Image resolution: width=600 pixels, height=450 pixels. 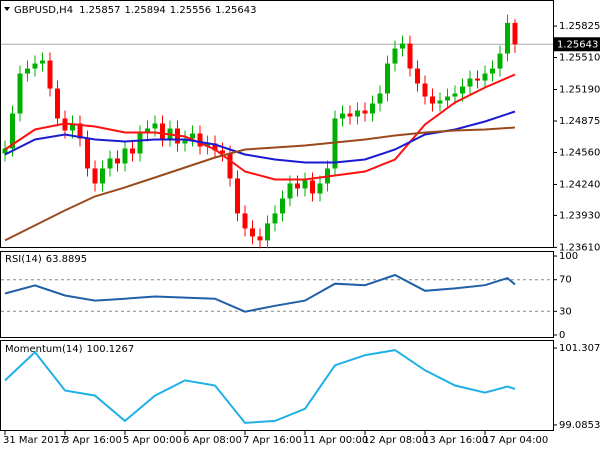 I want to click on y-tick-label: 99.0853, so click(x=579, y=425).